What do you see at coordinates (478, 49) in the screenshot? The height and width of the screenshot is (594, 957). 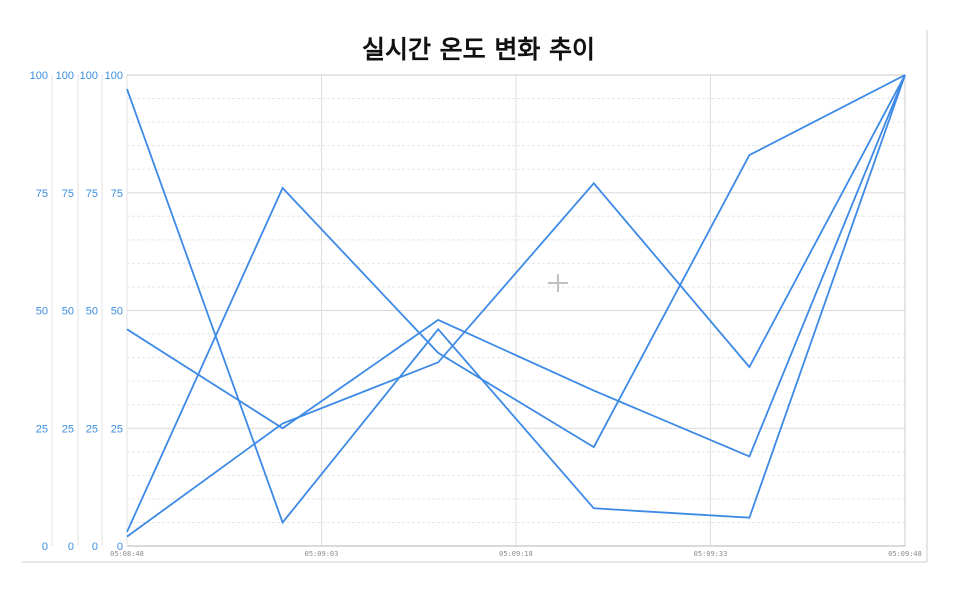 I see `chart-title: 실시간 온도 변화 추이` at bounding box center [478, 49].